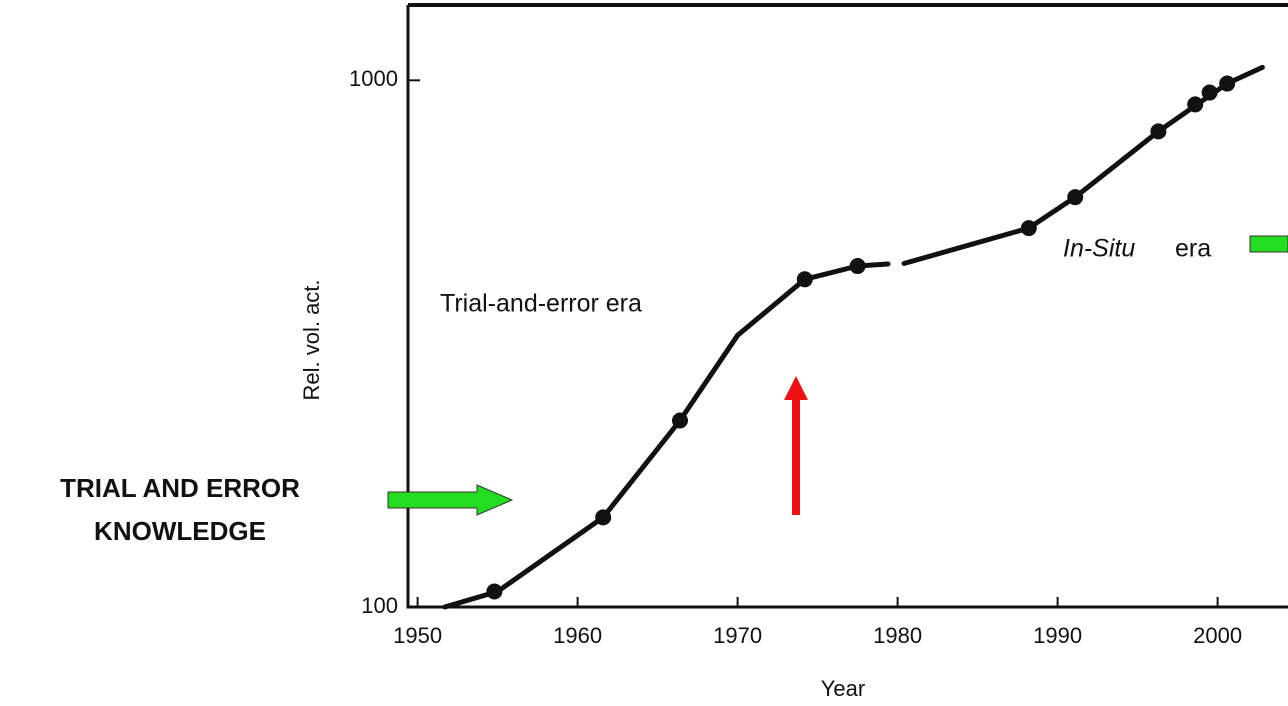 The image size is (1288, 706). What do you see at coordinates (1099, 249) in the screenshot?
I see `annotation: In-Situ` at bounding box center [1099, 249].